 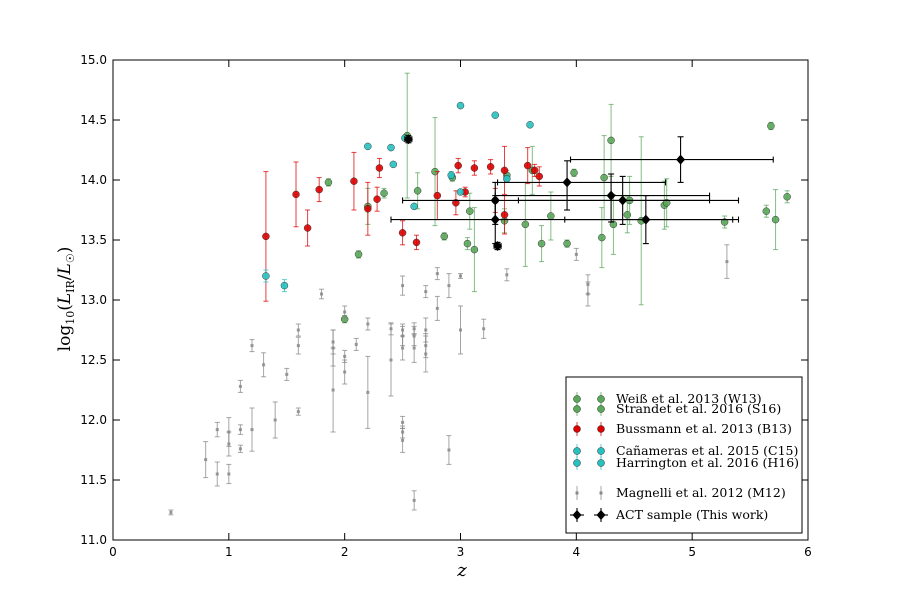 What do you see at coordinates (65, 299) in the screenshot?
I see `y-label-L: L` at bounding box center [65, 299].